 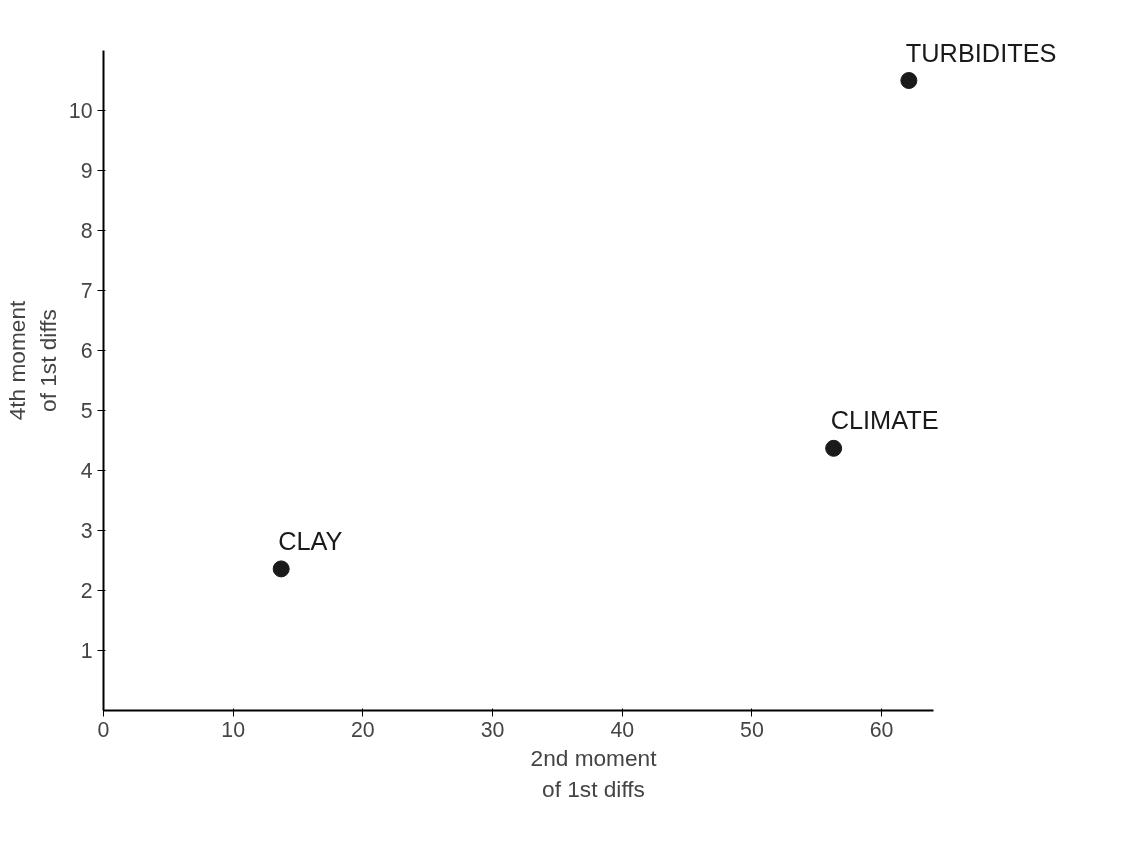 I want to click on y-tick-label: 3, so click(x=86, y=531).